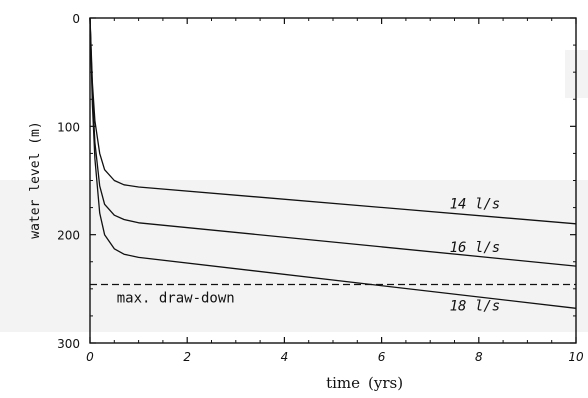  I want to click on x-tick-label: 2, so click(187, 357).